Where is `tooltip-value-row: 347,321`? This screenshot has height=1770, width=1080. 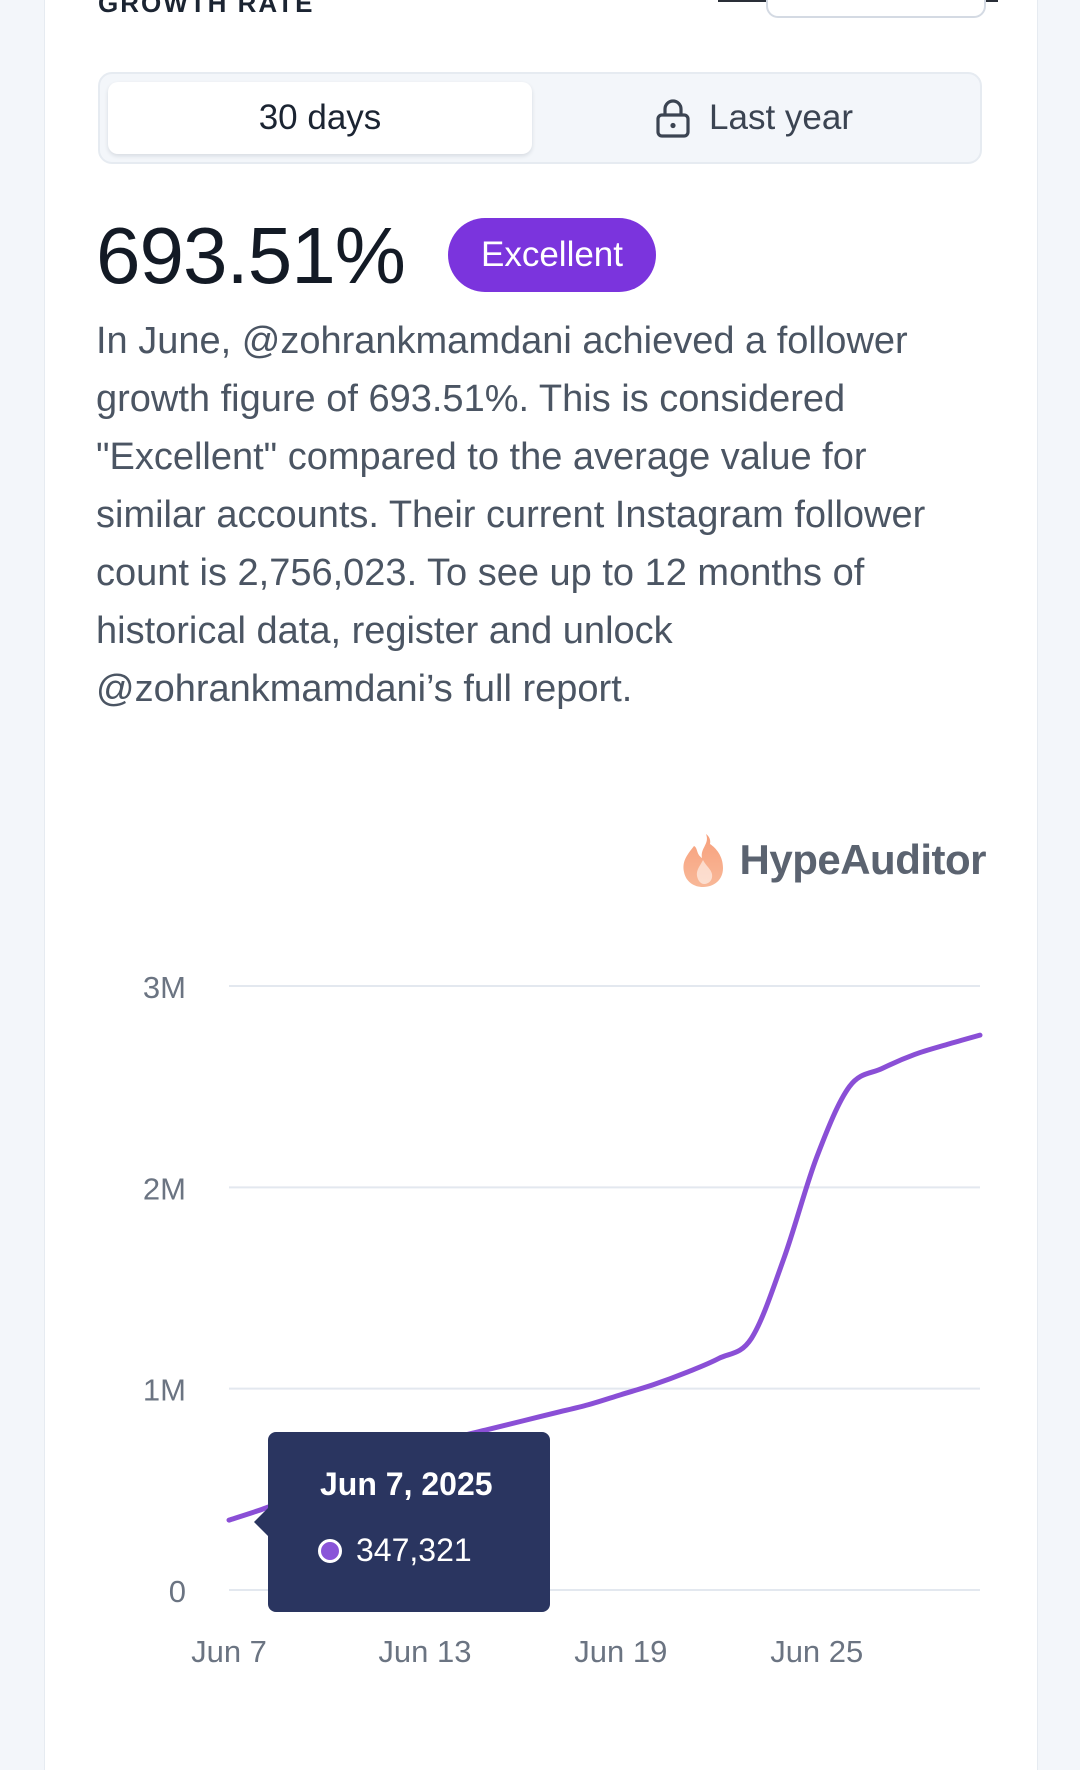
tooltip-value-row: 347,321 is located at coordinates (395, 1550).